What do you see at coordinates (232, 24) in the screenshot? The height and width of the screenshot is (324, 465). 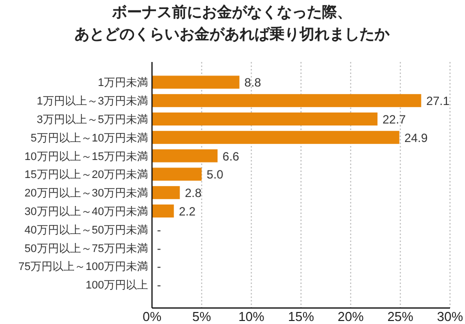 I see `chart-title: ボーナス前にお金がなくなった際、あとどのくらいお金があれば乗り切れましたか` at bounding box center [232, 24].